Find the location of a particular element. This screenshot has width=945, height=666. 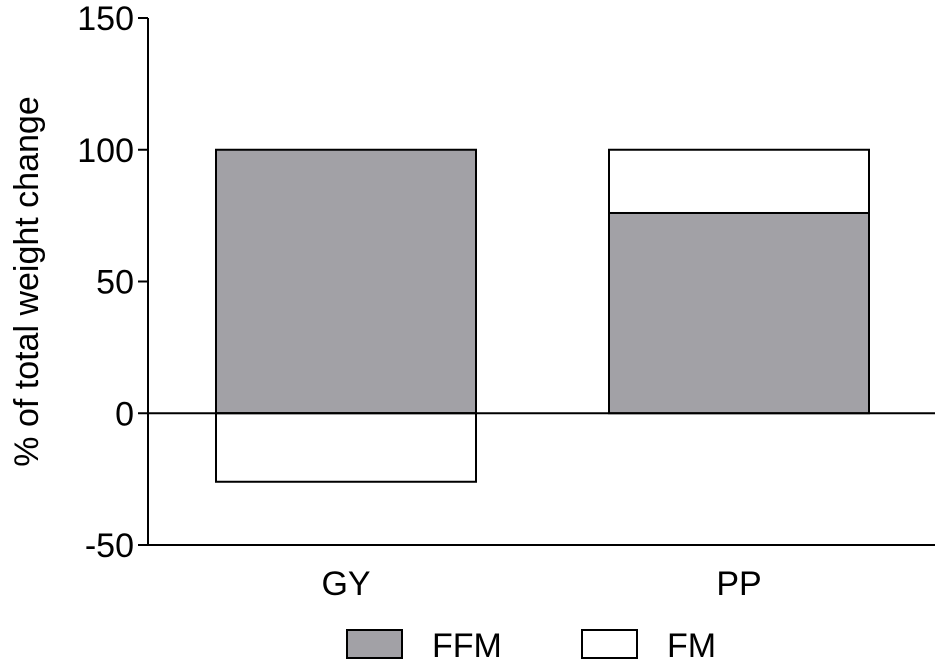

y-tick-label: 0 is located at coordinates (124, 414).